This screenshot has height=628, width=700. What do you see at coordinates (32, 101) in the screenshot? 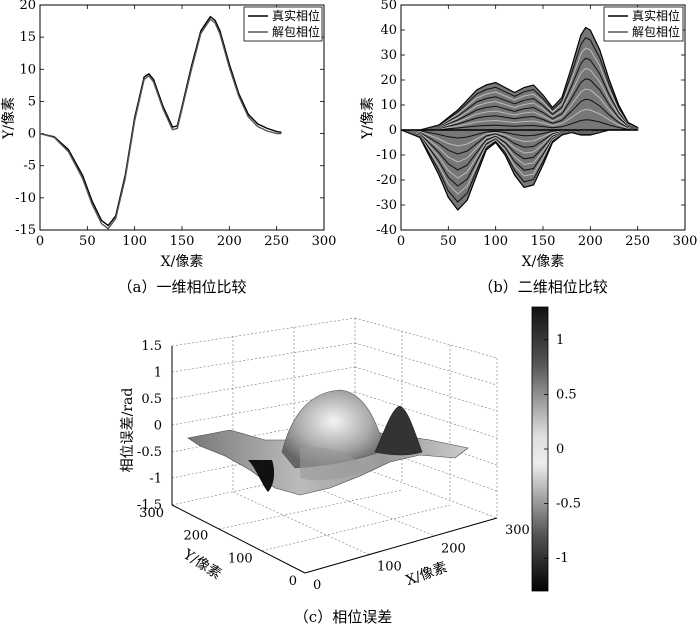
I see `ytick-label-a-4: 5` at bounding box center [32, 101].